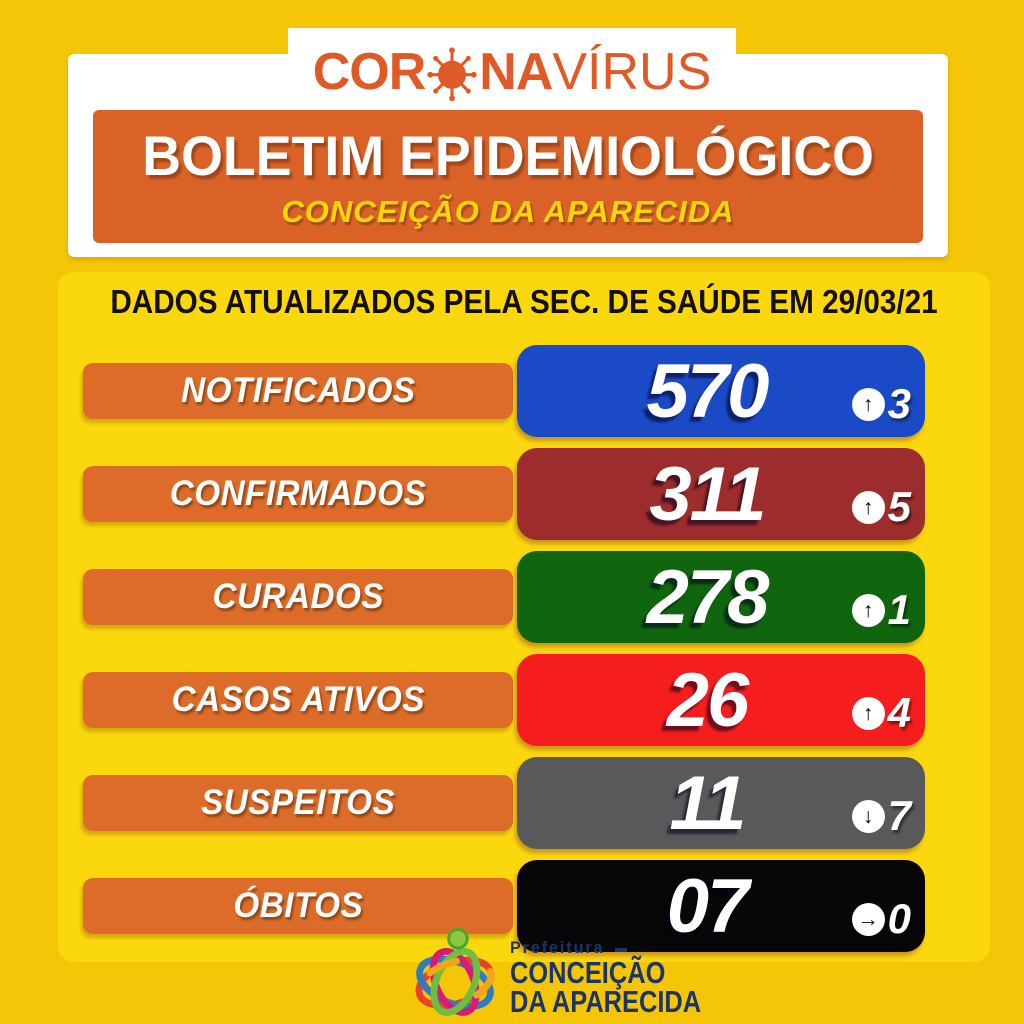 This screenshot has height=1024, width=1024. What do you see at coordinates (708, 803) in the screenshot?
I see `stat-value: 11` at bounding box center [708, 803].